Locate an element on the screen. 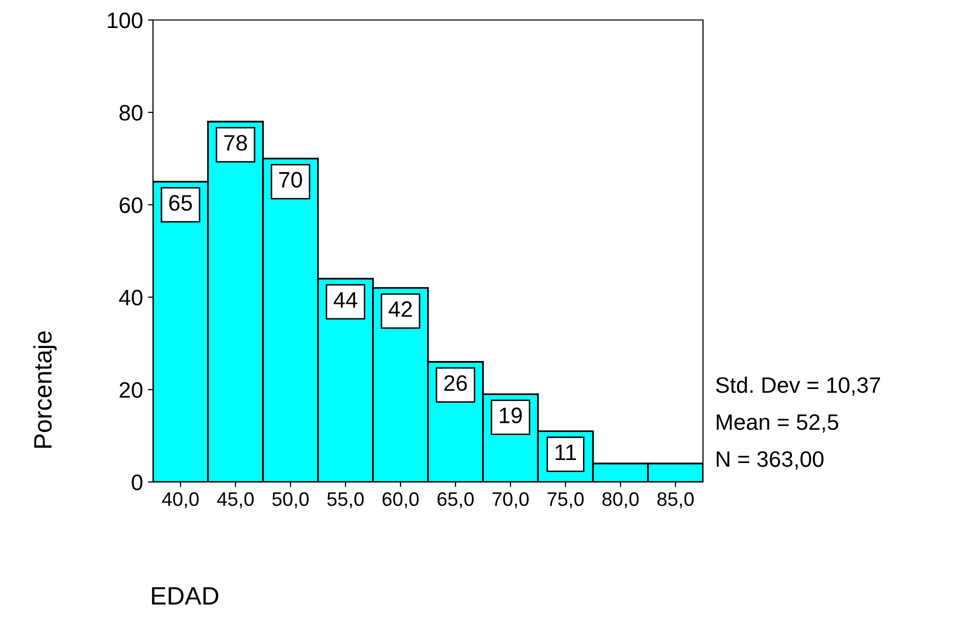 The image size is (967, 639). x-tick-label: 80,0 is located at coordinates (620, 500).